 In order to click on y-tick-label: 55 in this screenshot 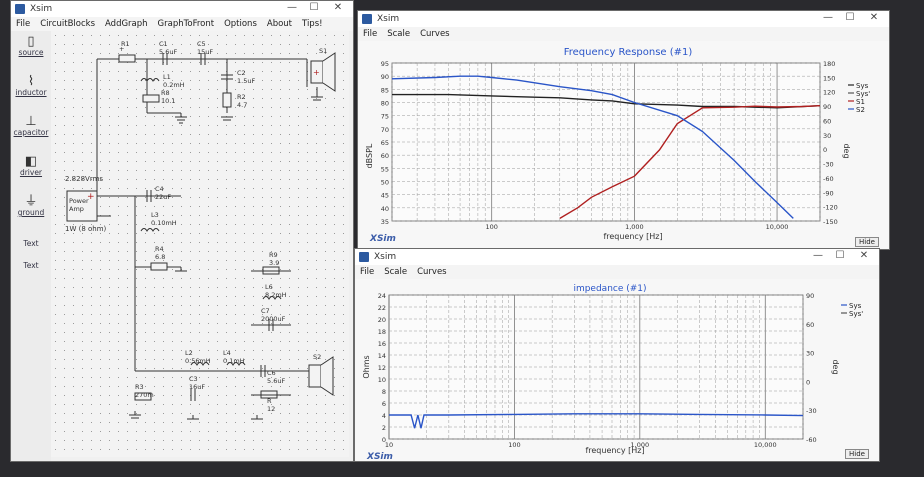, I will do `click(385, 169)`.